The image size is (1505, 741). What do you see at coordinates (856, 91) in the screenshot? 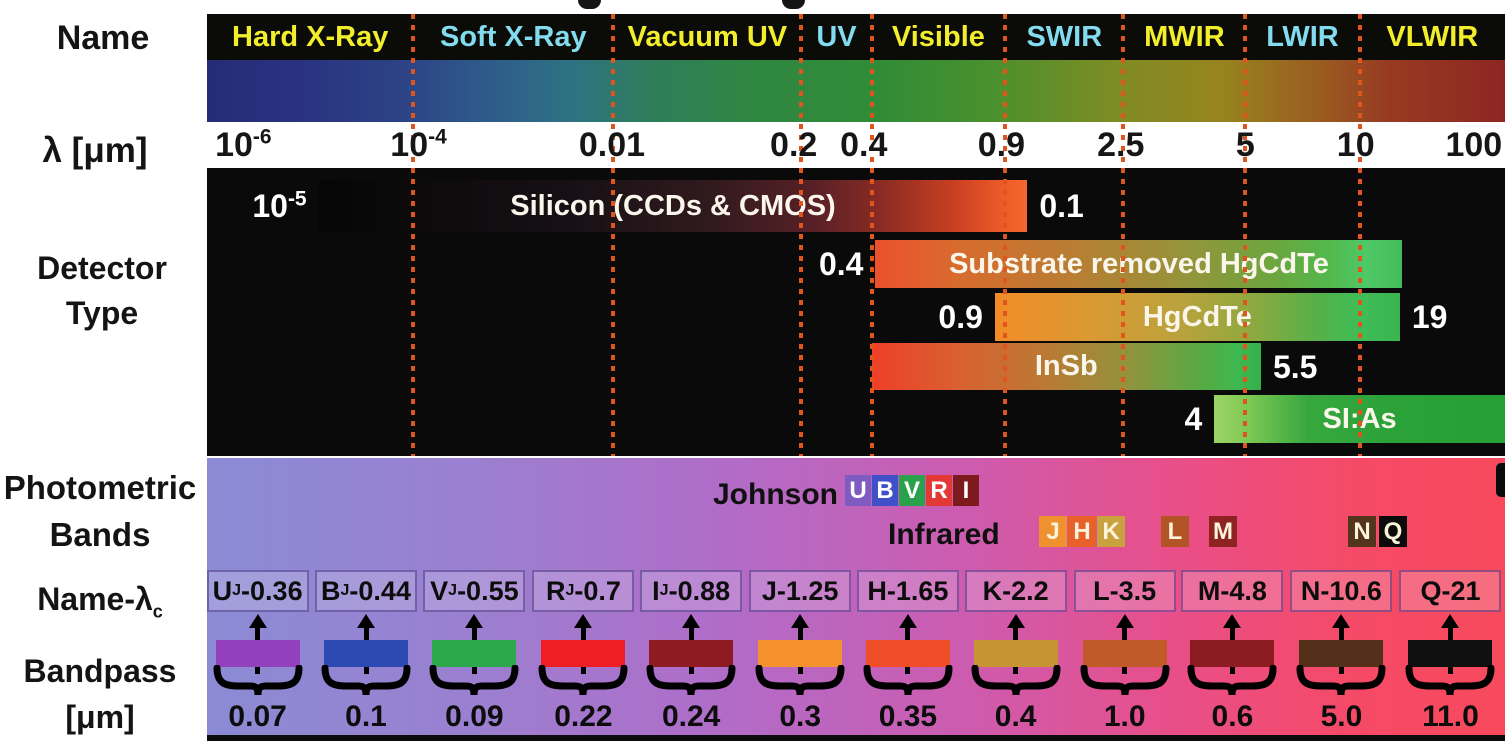
I see `spectrum-gradient-bar` at bounding box center [856, 91].